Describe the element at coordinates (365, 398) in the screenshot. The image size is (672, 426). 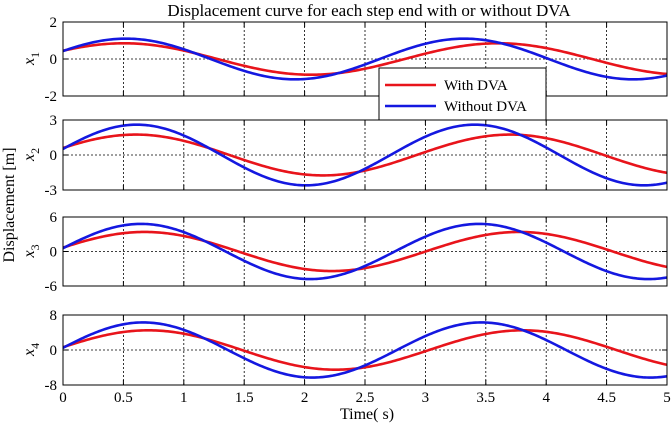
I see `x-tick-label: 2.5` at that location.